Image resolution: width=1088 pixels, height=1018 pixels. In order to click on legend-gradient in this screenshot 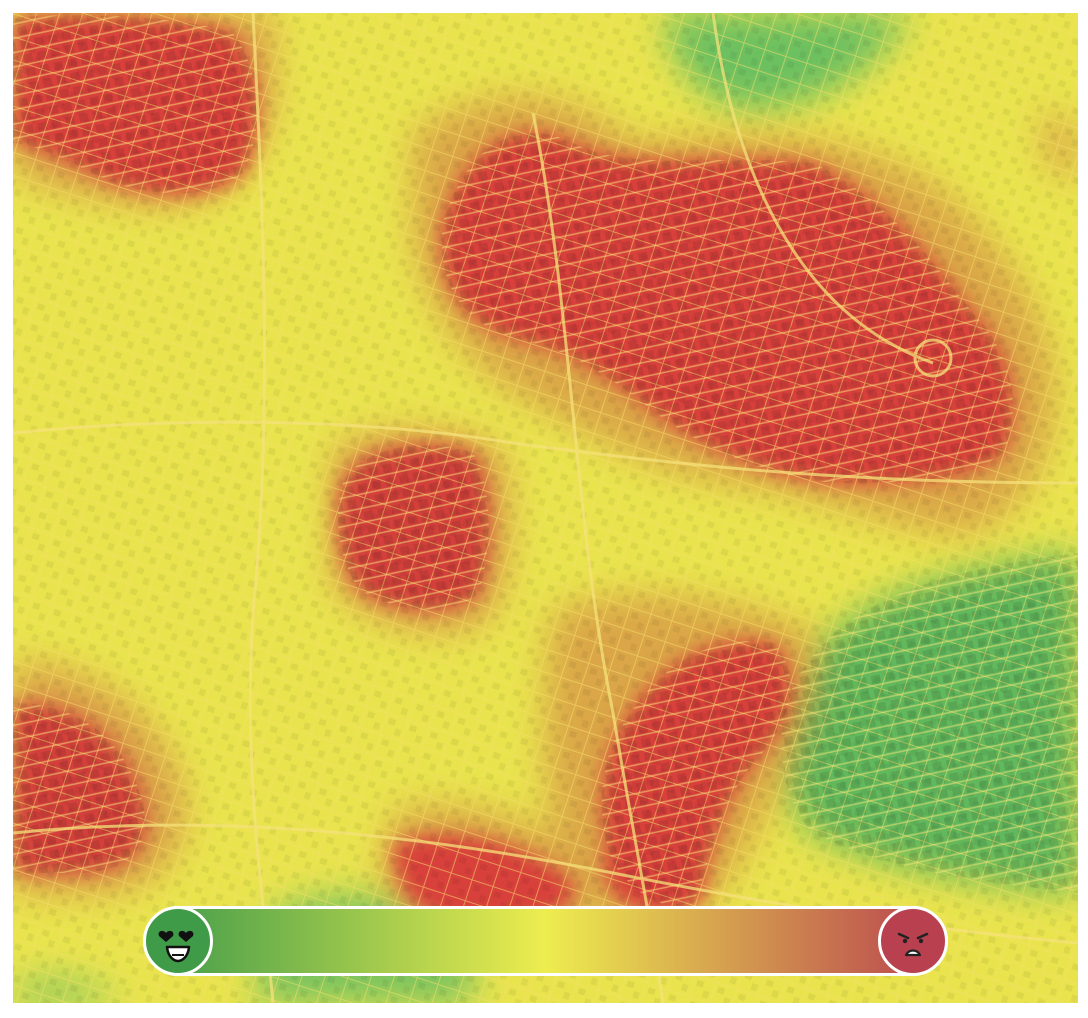, I will do `click(545, 941)`.